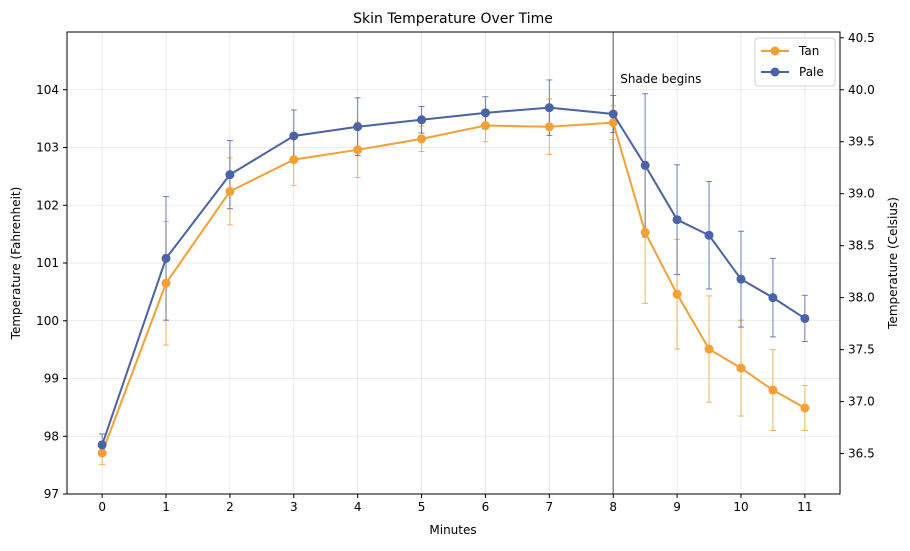 This screenshot has height=551, width=910. What do you see at coordinates (16, 264) in the screenshot?
I see `y-axis-label: Temperature (Fahrenheit)` at bounding box center [16, 264].